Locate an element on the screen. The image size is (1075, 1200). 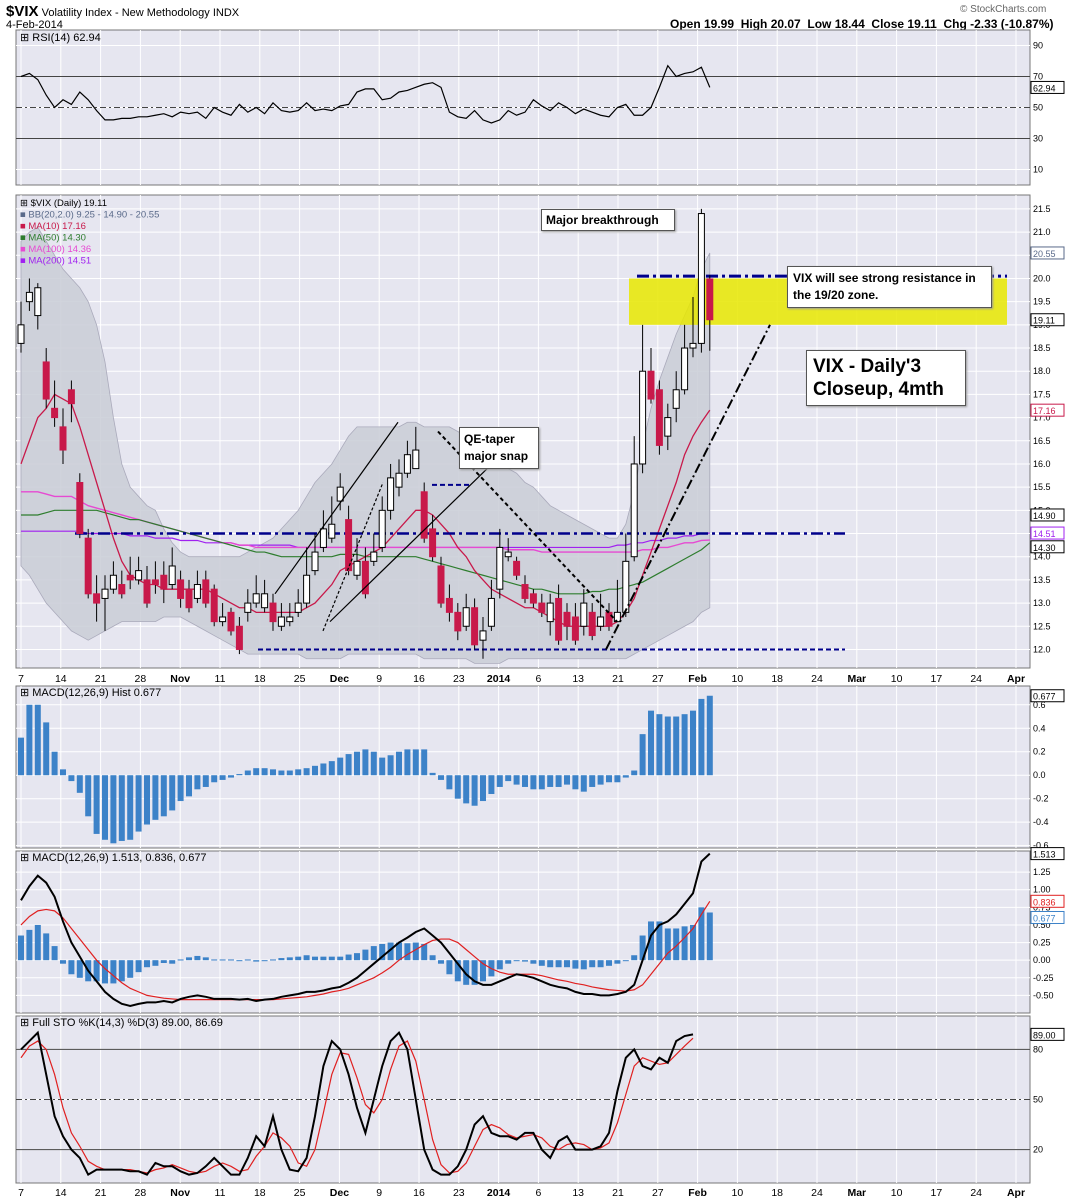
macd-y-tick-0: -0.50 is located at coordinates (1043, 995).